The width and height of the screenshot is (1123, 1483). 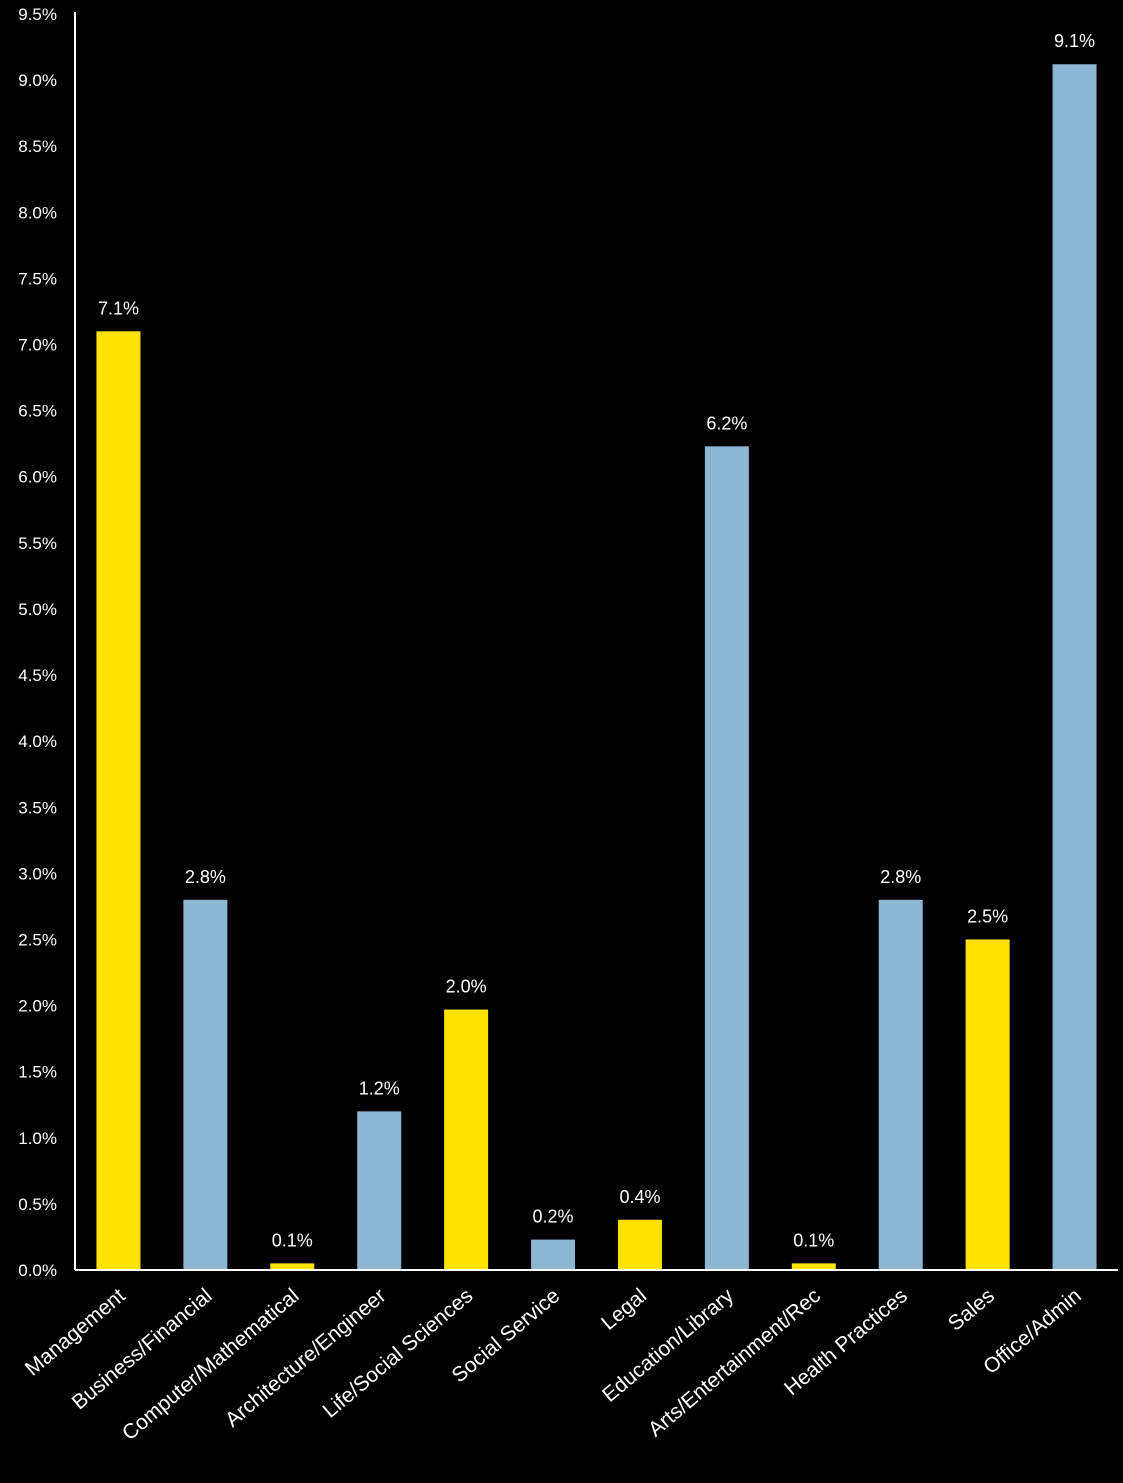 What do you see at coordinates (37, 477) in the screenshot?
I see `y-tick-label: 6.0%` at bounding box center [37, 477].